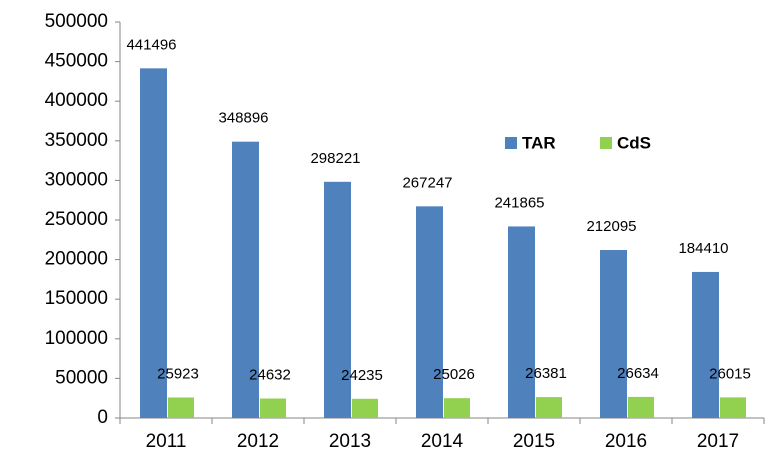 This screenshot has width=767, height=462. What do you see at coordinates (546, 373) in the screenshot?
I see `data-label: 26381` at bounding box center [546, 373].